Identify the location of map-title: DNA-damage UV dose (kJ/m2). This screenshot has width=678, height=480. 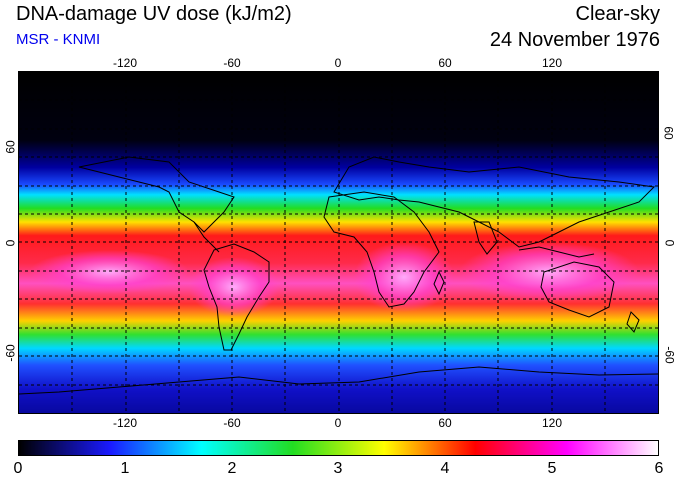
(154, 14).